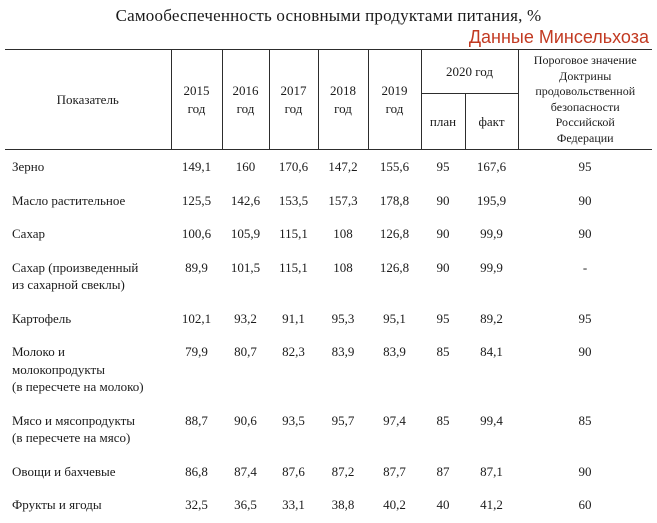 This screenshot has height=523, width=657. Describe the element at coordinates (245, 504) in the screenshot. I see `table-cell: 36,5` at that location.